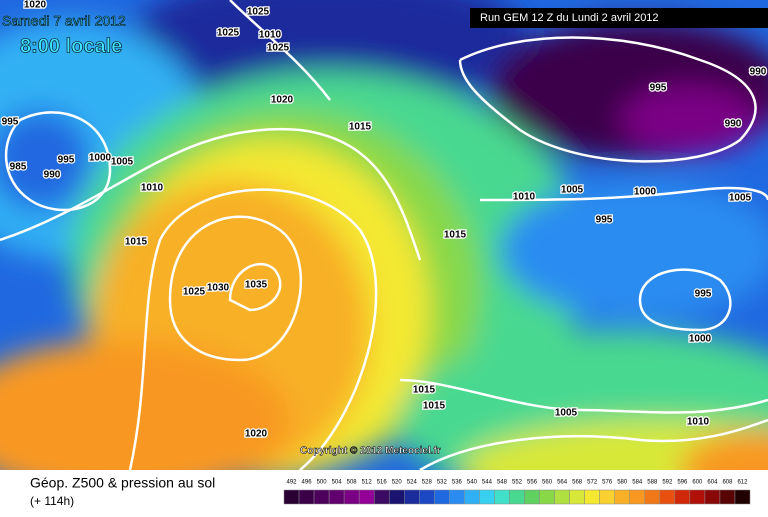  Describe the element at coordinates (517, 483) in the screenshot. I see `scale-label: 552` at that location.